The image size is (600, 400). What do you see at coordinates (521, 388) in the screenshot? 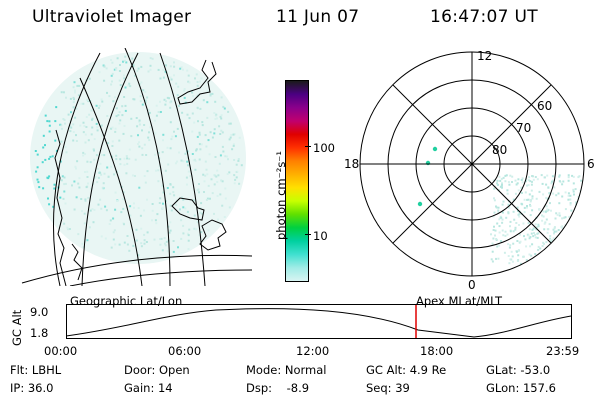
I see `param-glon: GLon: 157.6` at bounding box center [521, 388].